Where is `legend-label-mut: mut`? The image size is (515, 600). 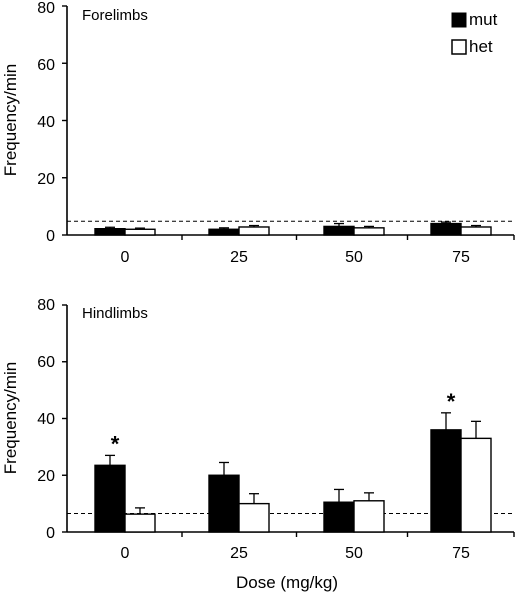 legend-label-mut: mut is located at coordinates (483, 19).